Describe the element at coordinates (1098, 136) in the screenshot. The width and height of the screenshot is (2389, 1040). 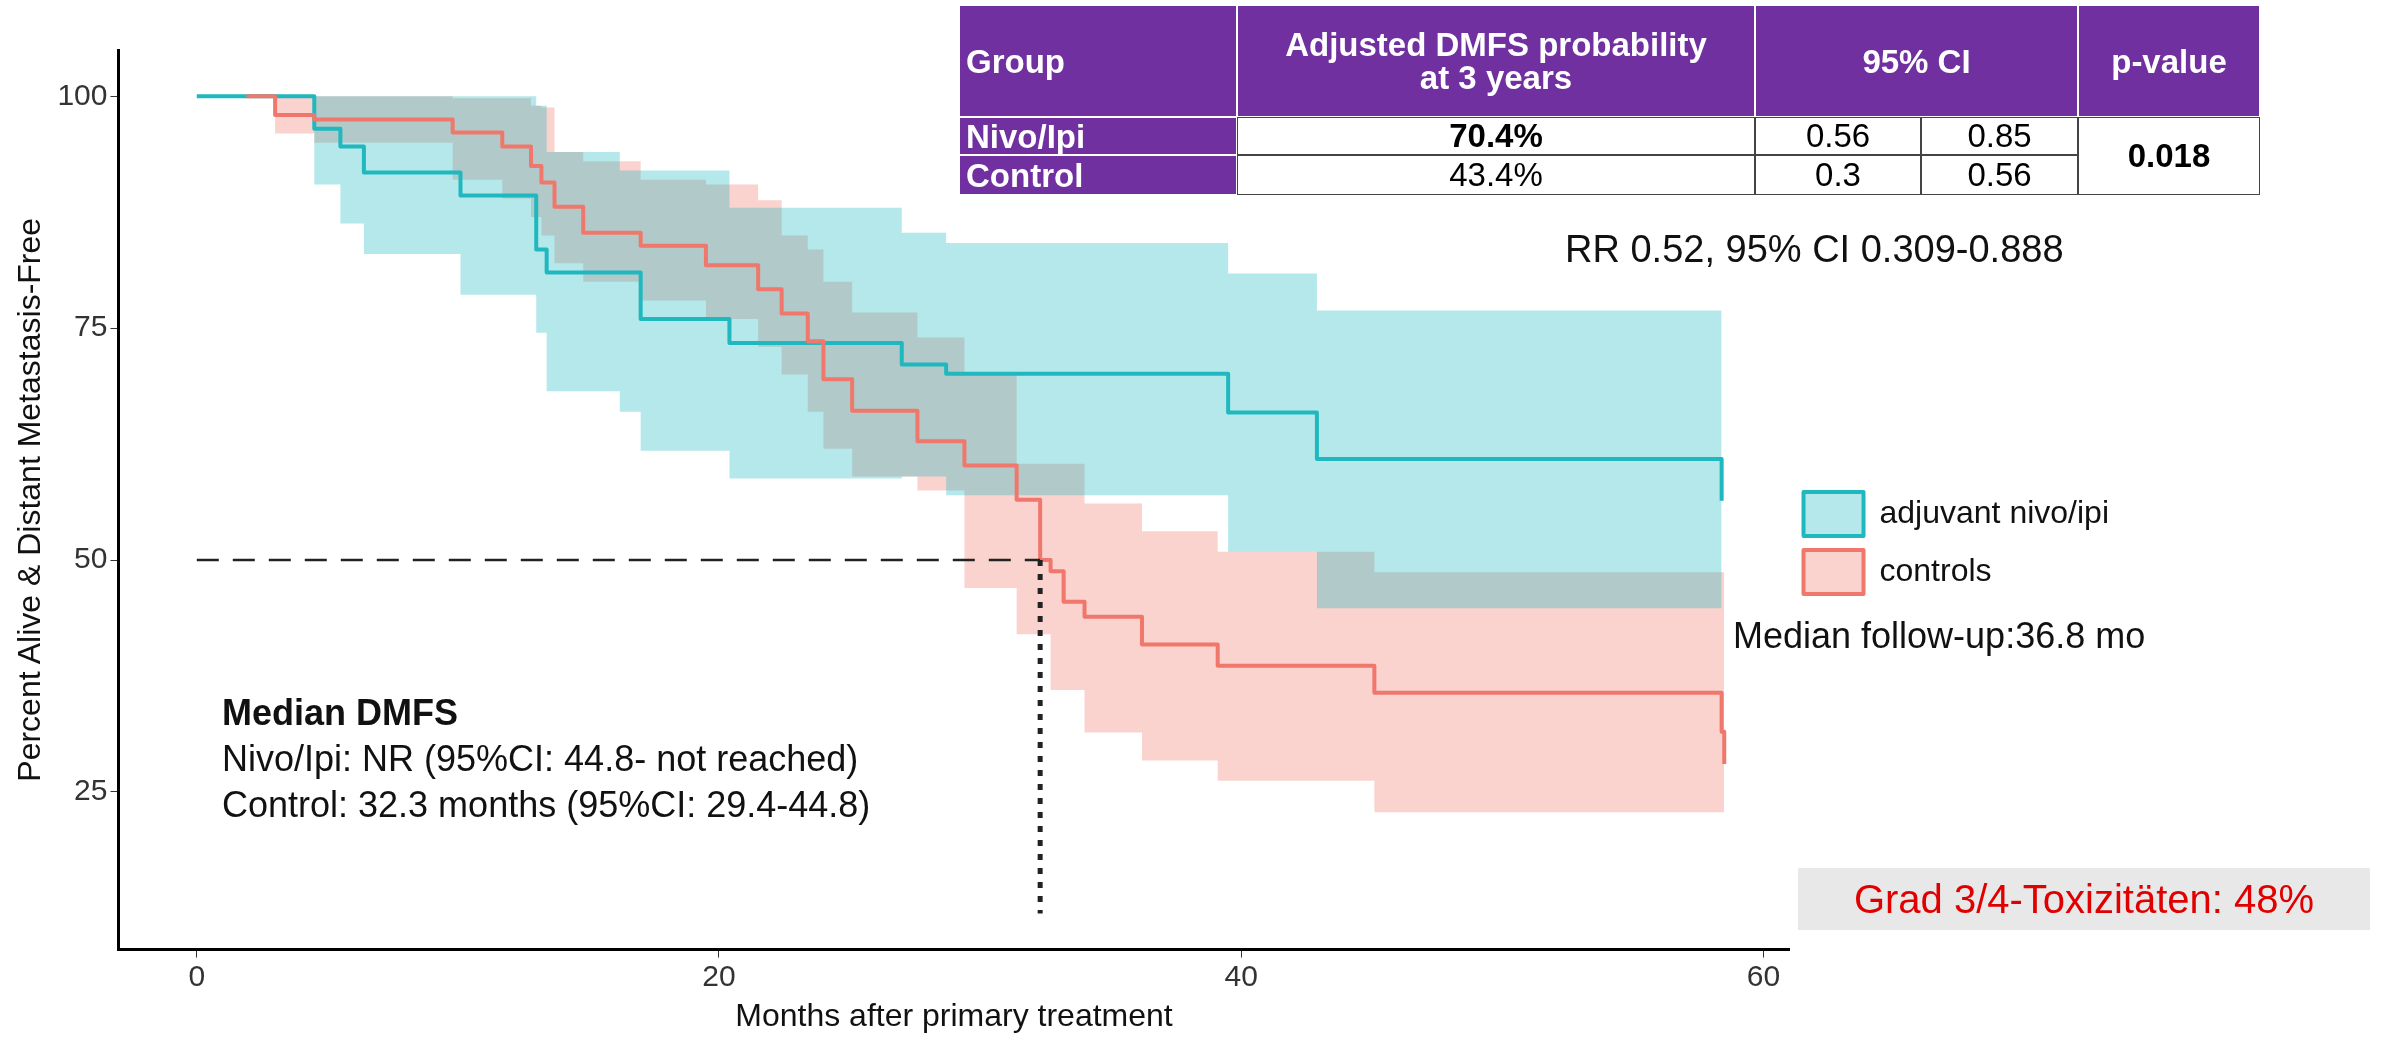
I see `annotation: Nivo/Ipi` at that location.